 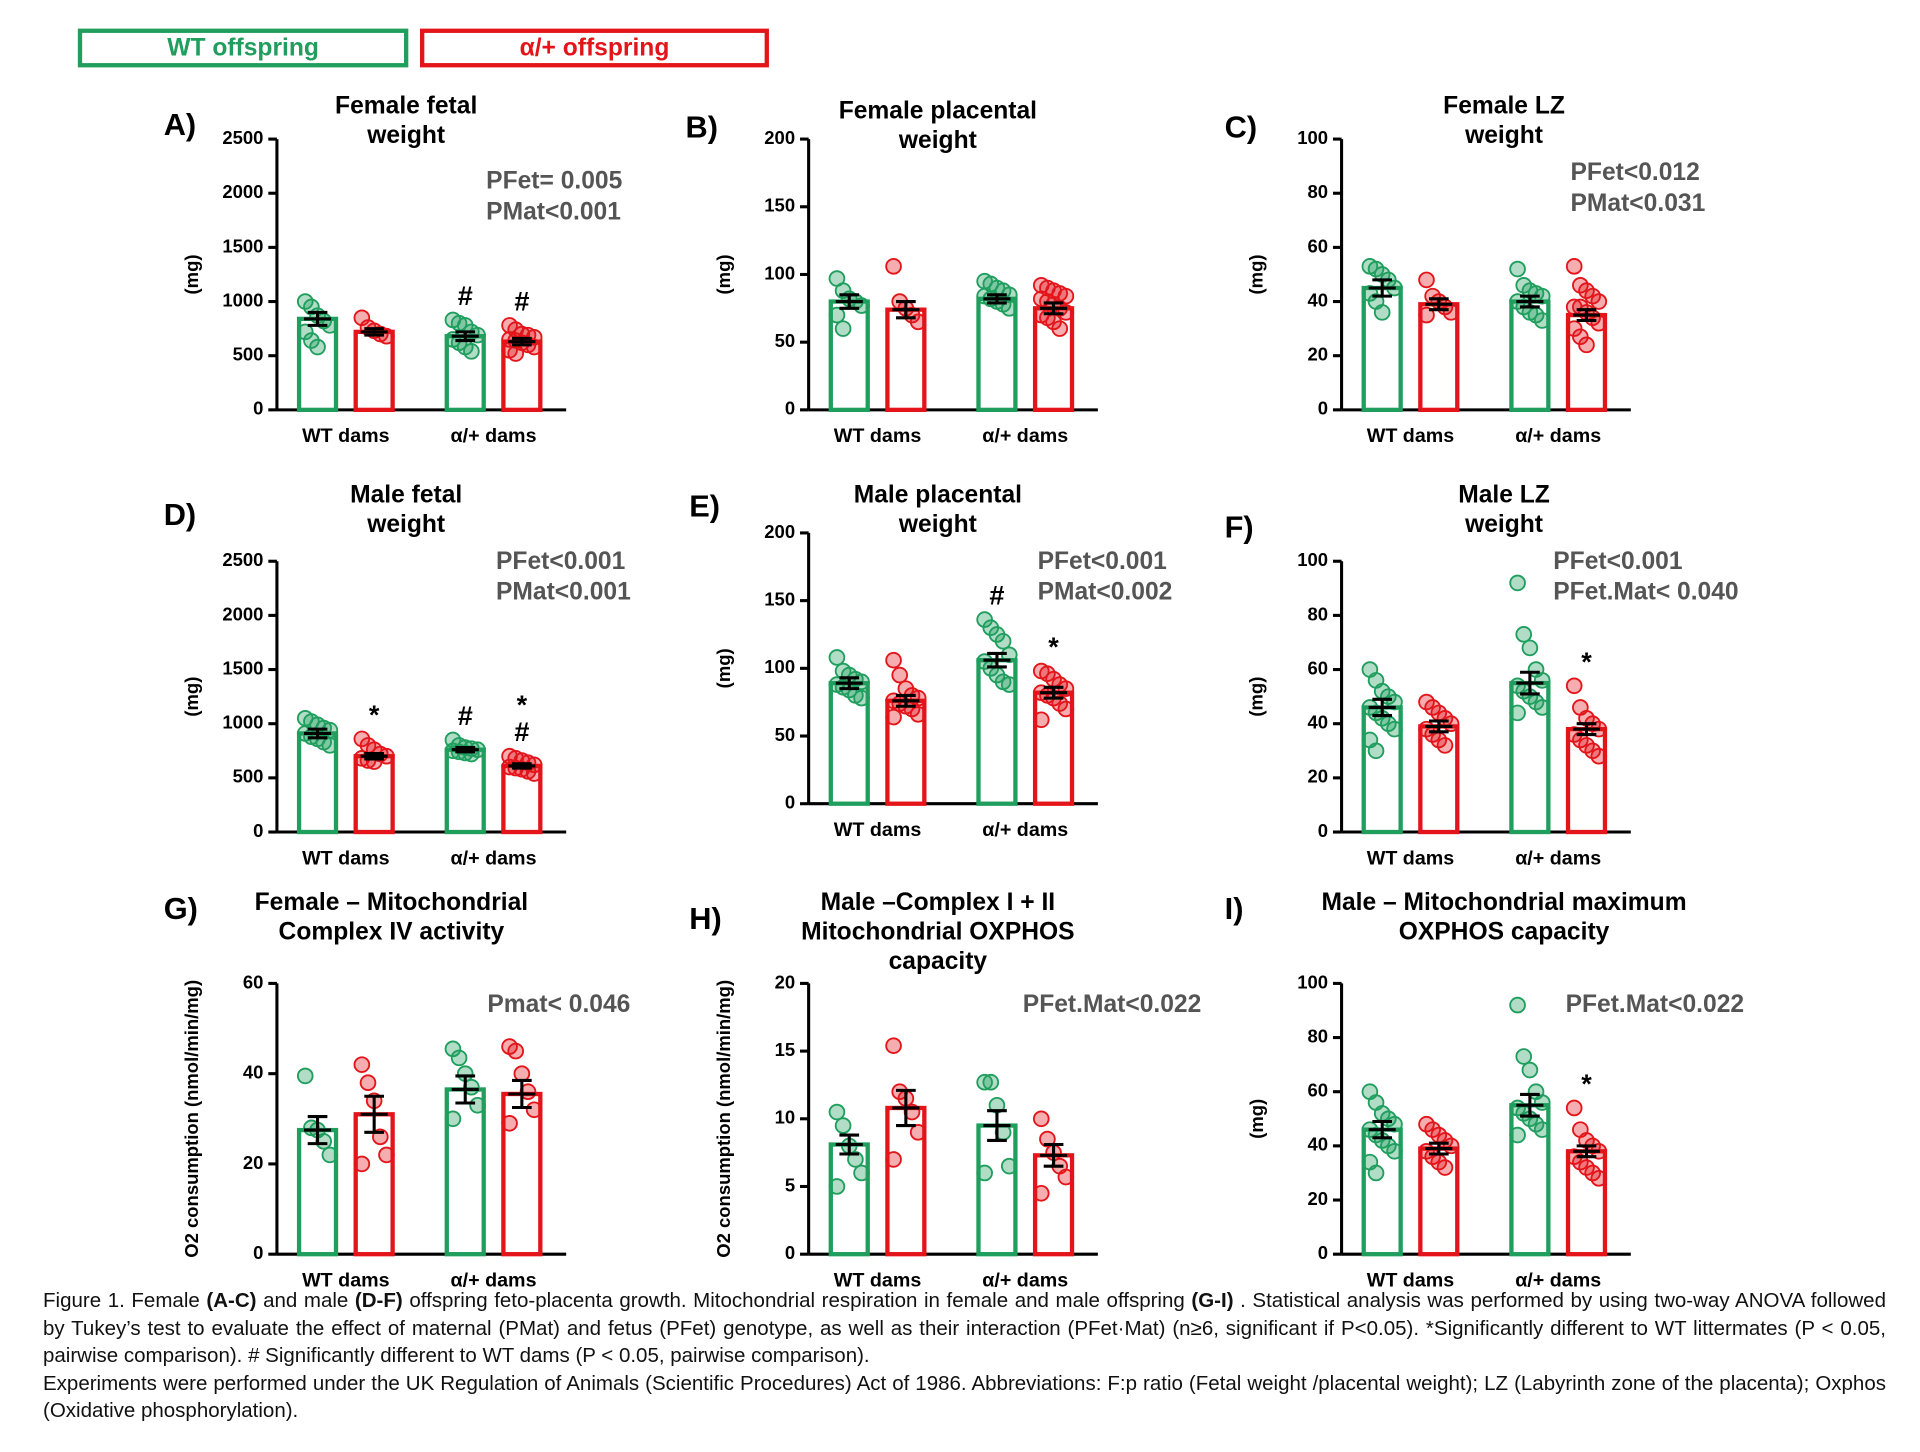 I want to click on caption-text: and male, so click(x=305, y=1300).